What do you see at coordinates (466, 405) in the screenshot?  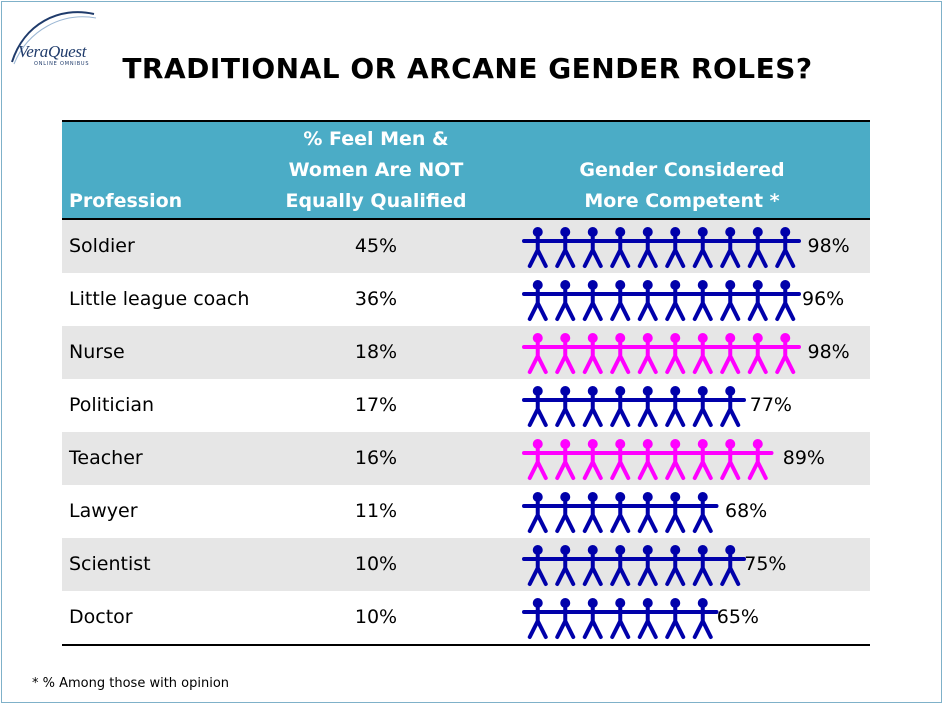 I see `table-row: Politician 17% 77%` at bounding box center [466, 405].